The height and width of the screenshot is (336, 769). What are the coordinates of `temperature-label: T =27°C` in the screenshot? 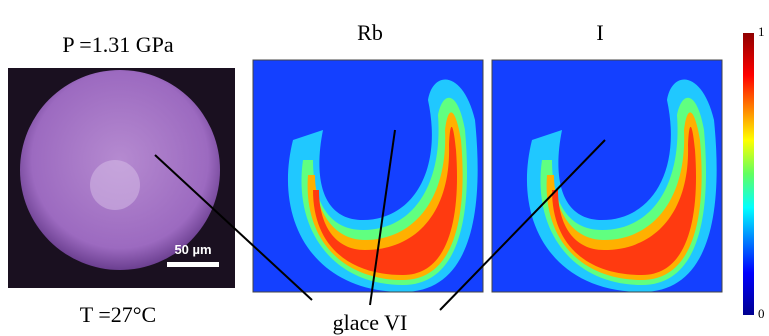 It's located at (118, 314).